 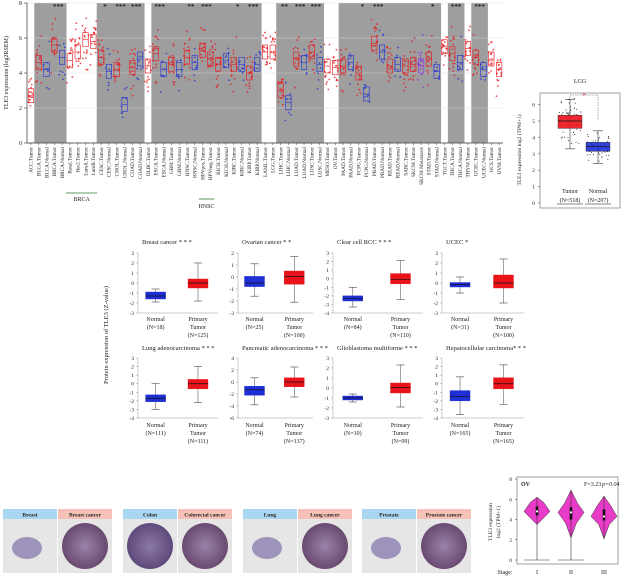 What do you see at coordinates (131, 294) in the screenshot?
I see `y-tick-label: -1` at bounding box center [131, 294].